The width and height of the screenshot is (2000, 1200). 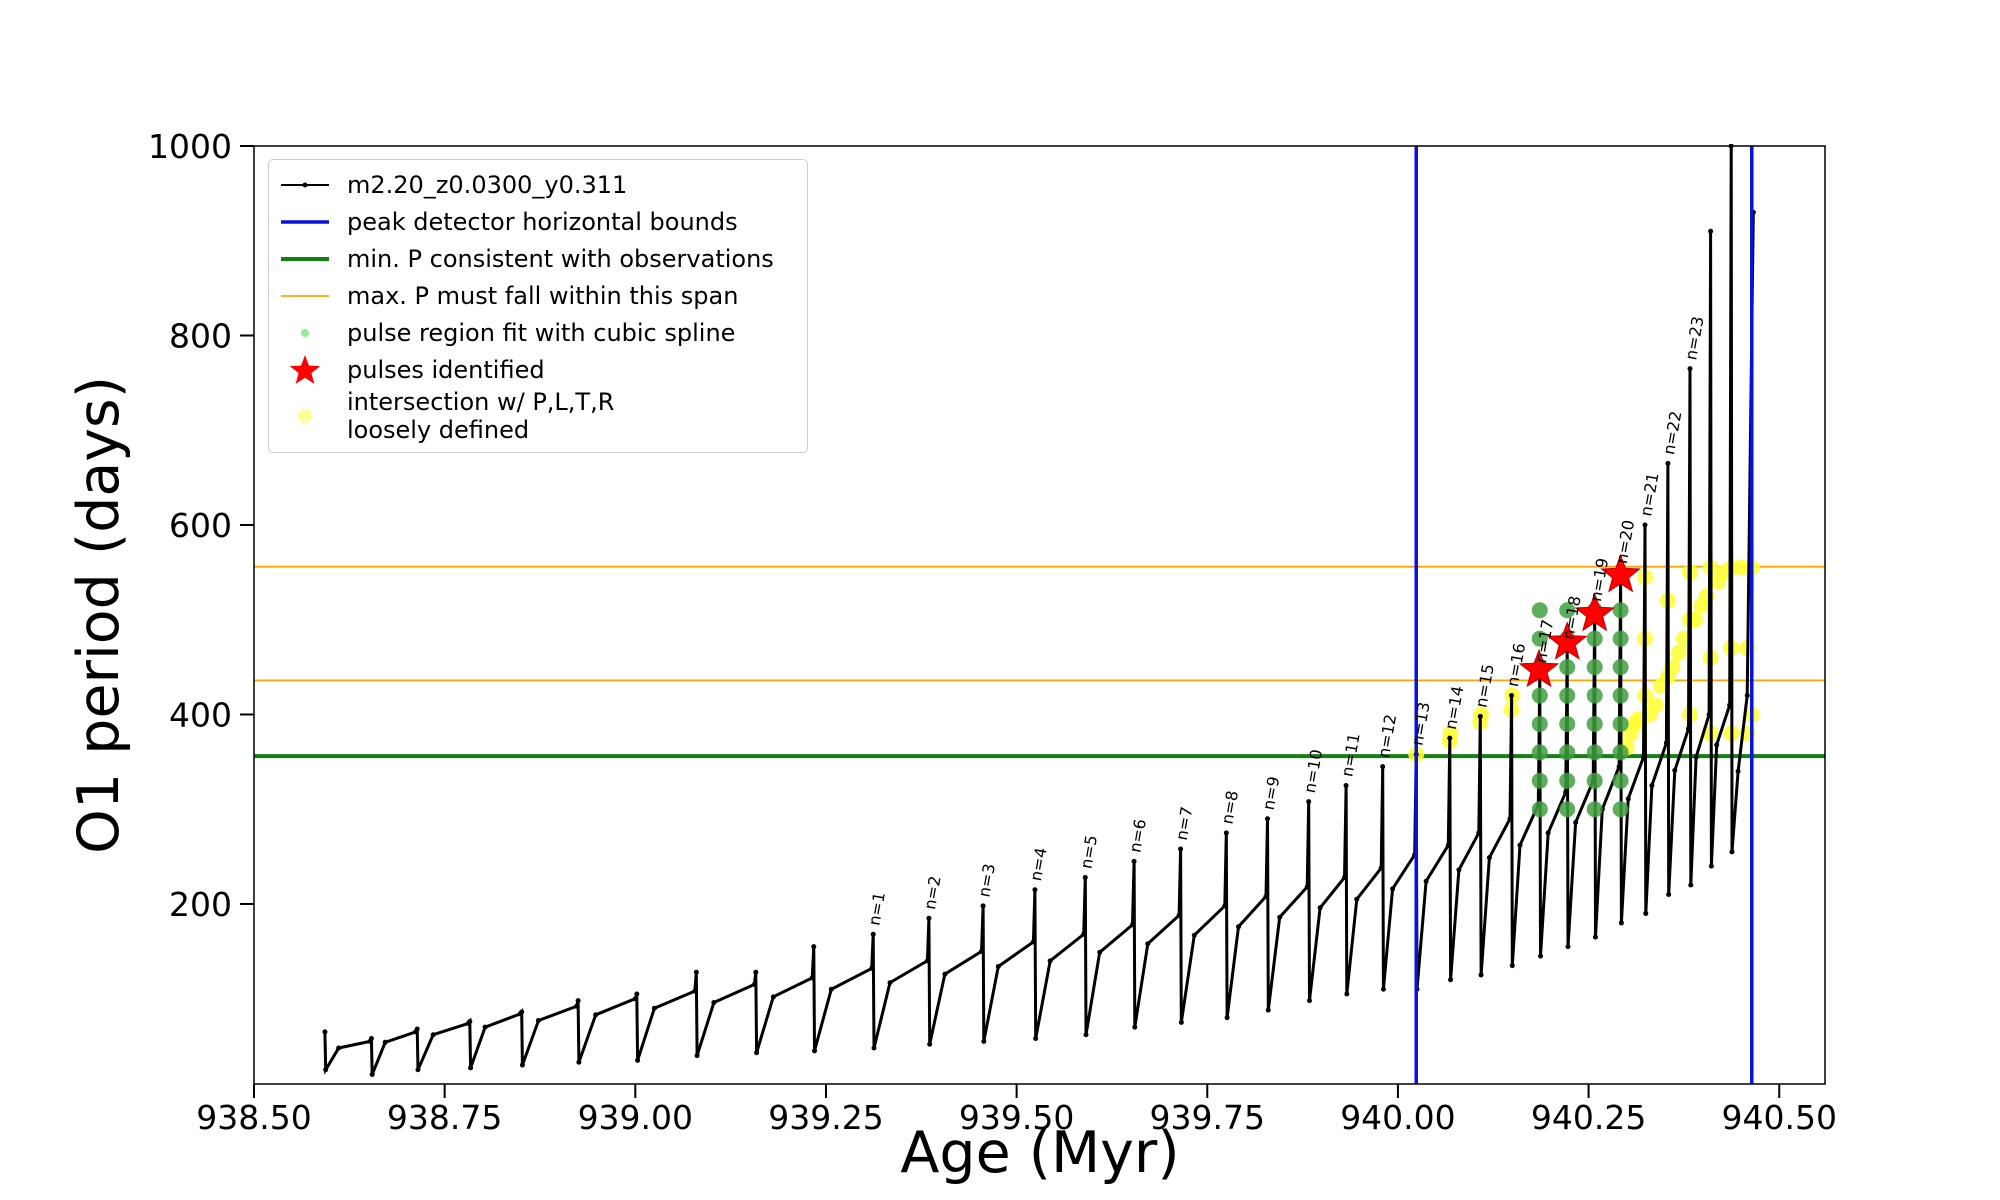 I want to click on x-tick-label: 939.25, so click(x=825, y=1117).